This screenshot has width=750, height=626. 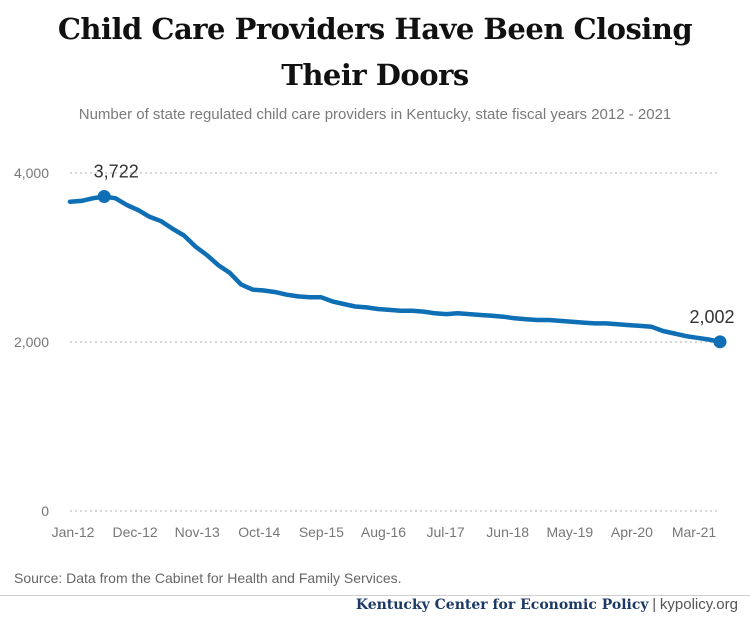 I want to click on x-tick-label: Apr-20, so click(x=632, y=532).